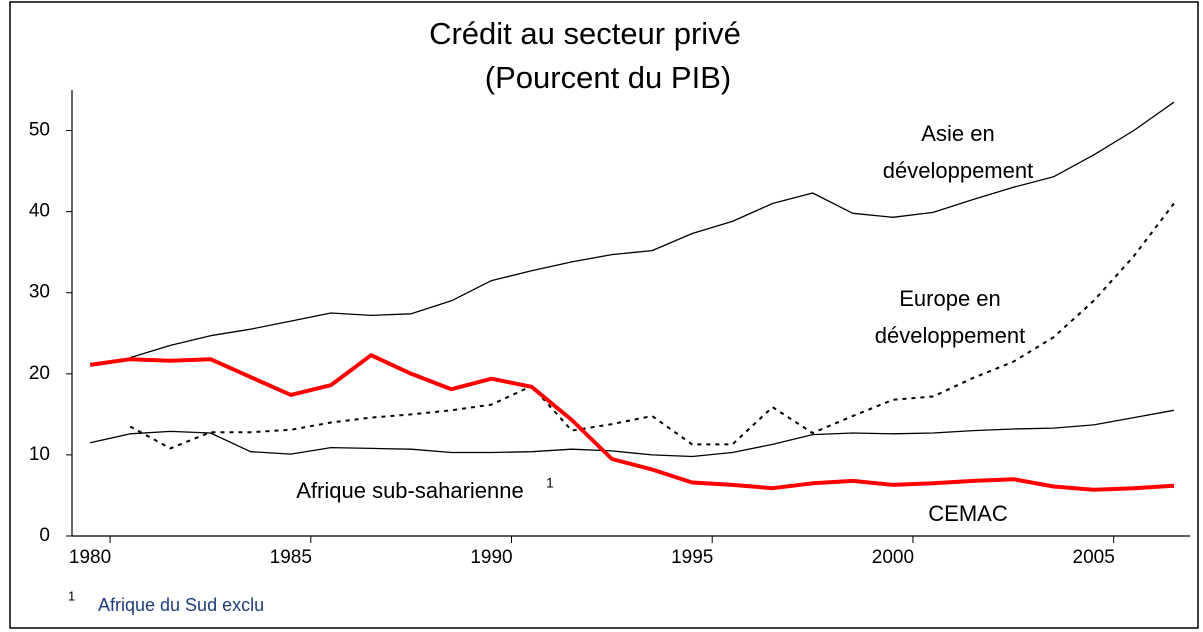  What do you see at coordinates (39, 454) in the screenshot?
I see `y-tick-label: 10` at bounding box center [39, 454].